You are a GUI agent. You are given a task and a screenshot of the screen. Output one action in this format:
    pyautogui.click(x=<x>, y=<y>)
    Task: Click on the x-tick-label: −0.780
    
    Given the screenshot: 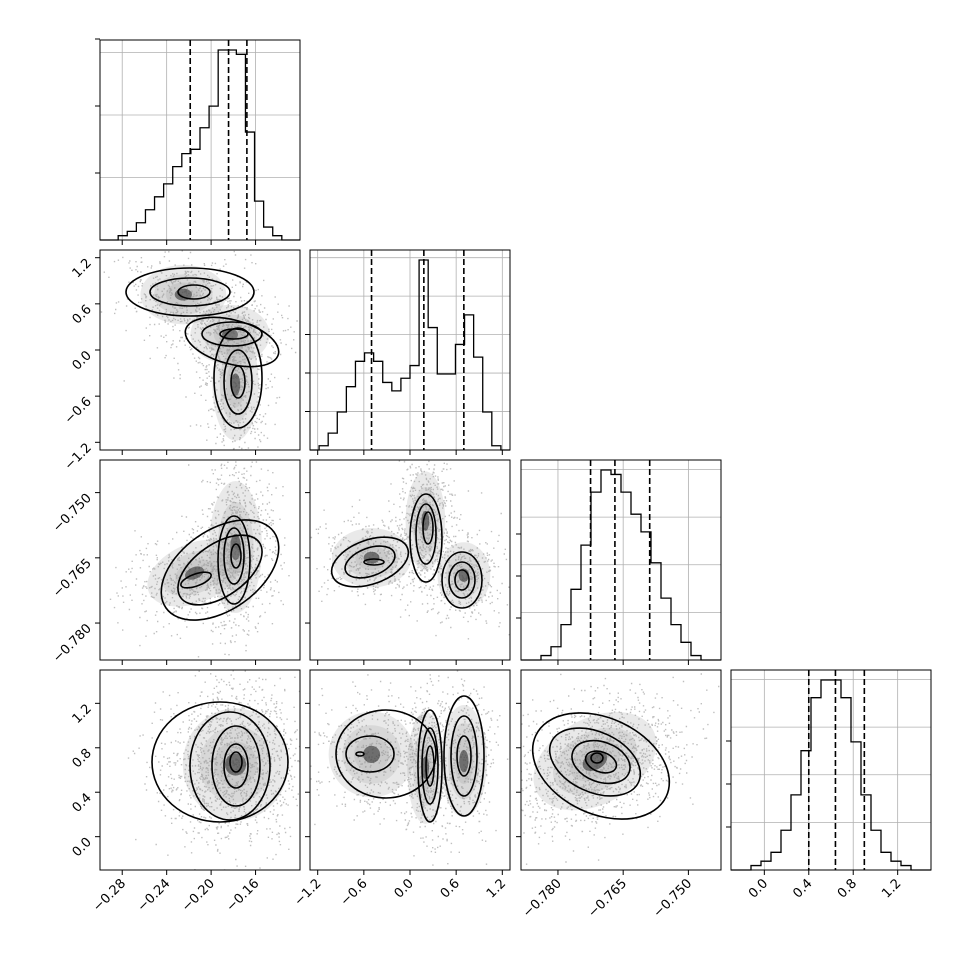 What is the action you would take?
    pyautogui.click(x=542, y=898)
    